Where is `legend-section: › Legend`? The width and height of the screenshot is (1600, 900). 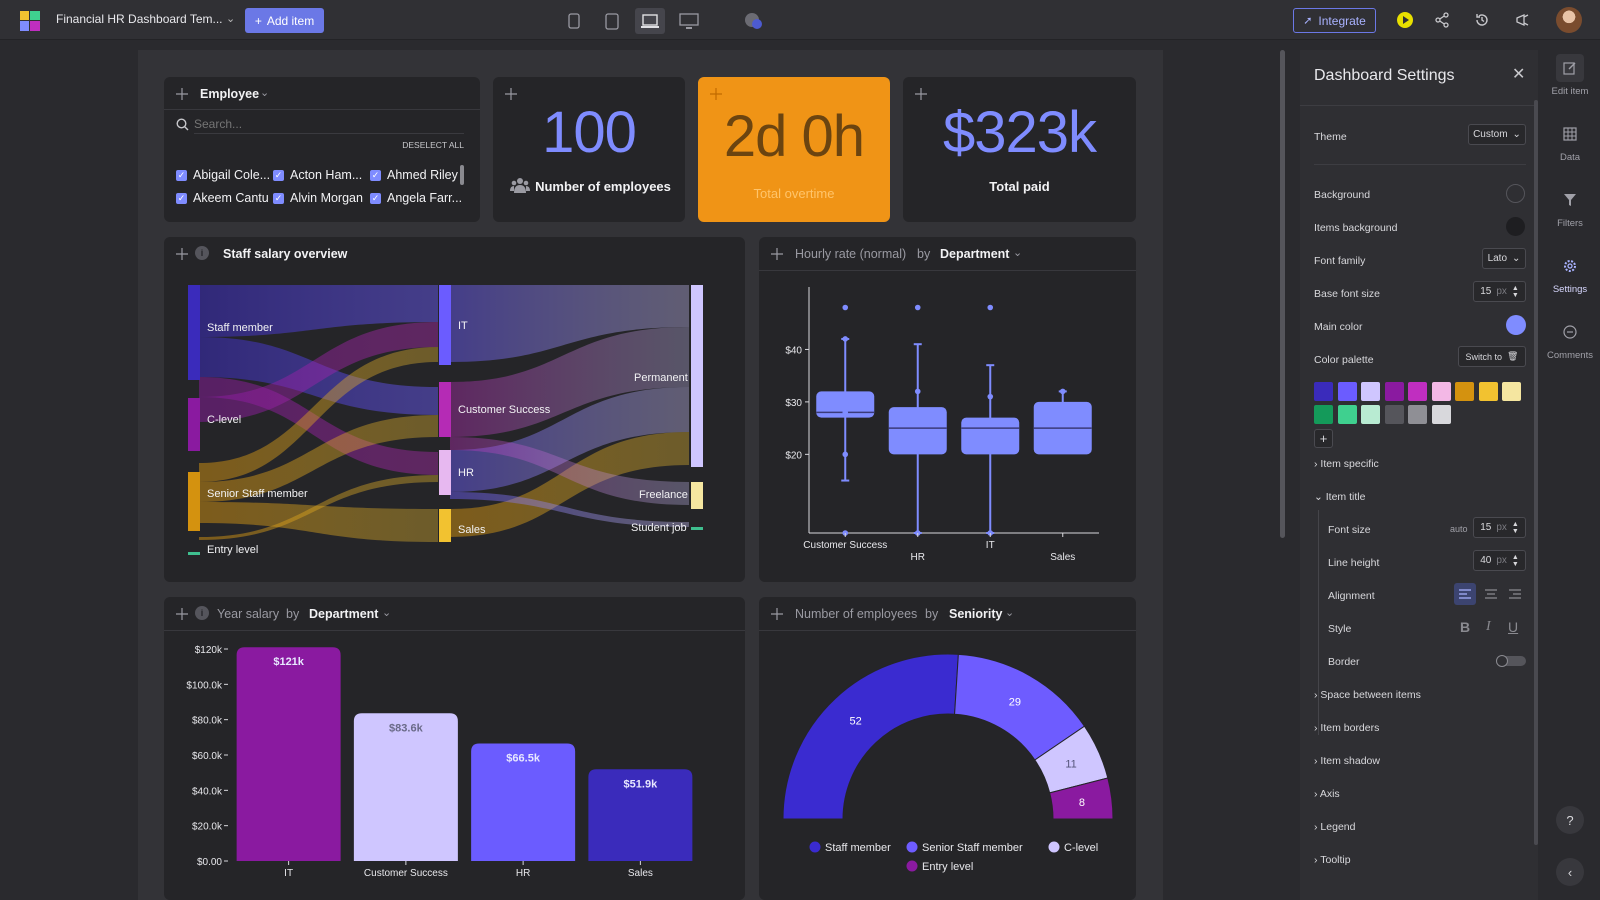 legend-section: › Legend is located at coordinates (1334, 827).